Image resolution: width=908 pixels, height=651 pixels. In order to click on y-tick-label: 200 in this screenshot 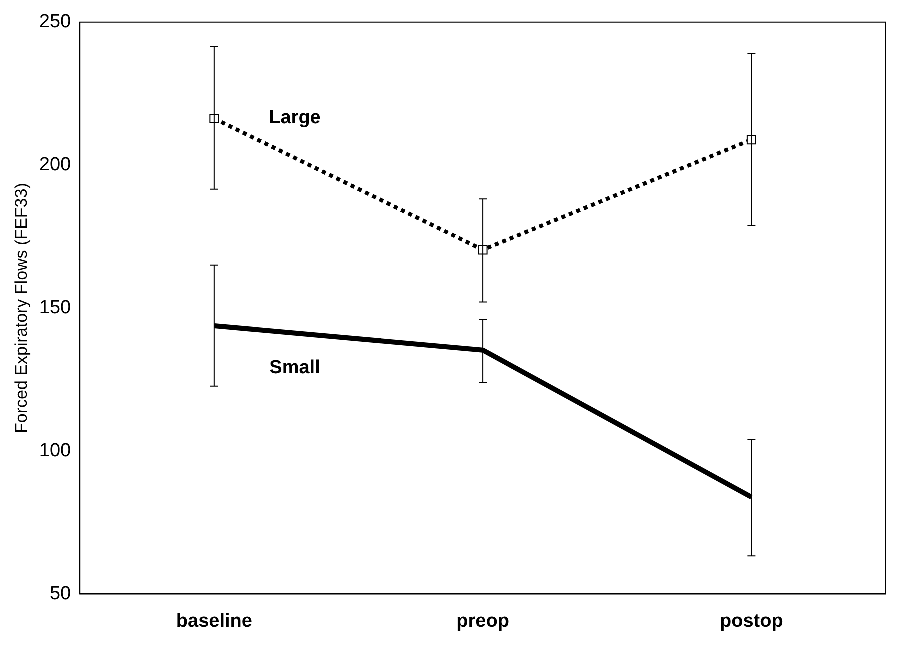, I will do `click(55, 165)`.